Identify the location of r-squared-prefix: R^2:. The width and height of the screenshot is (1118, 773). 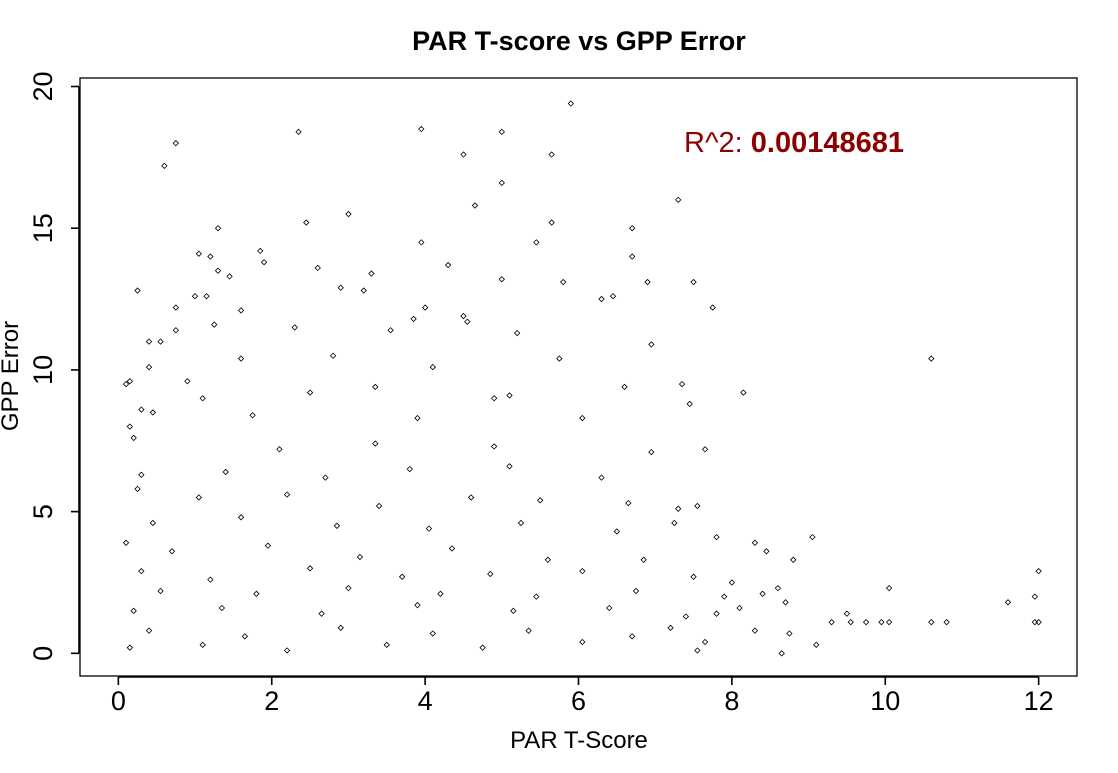
(717, 143).